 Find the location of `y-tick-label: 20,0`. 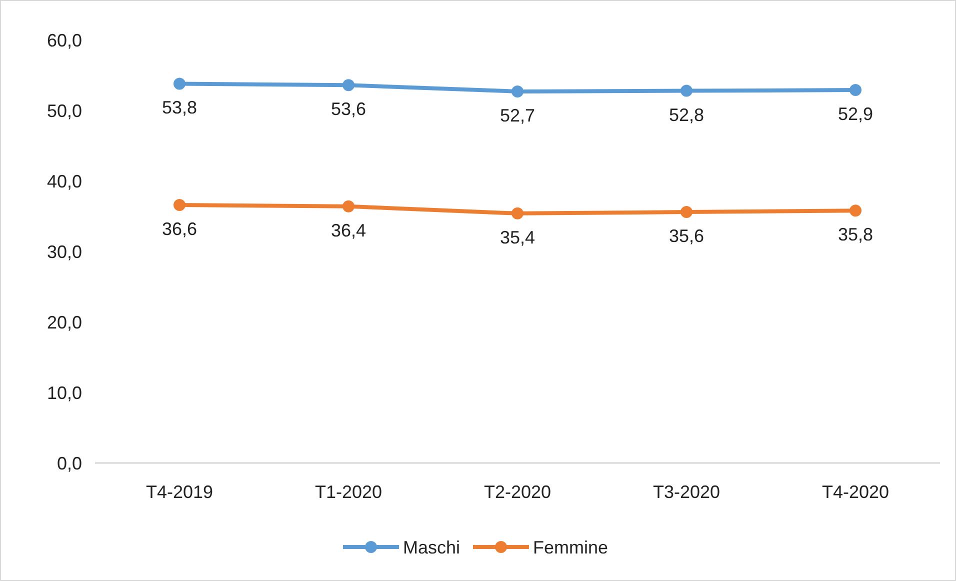

y-tick-label: 20,0 is located at coordinates (64, 322).